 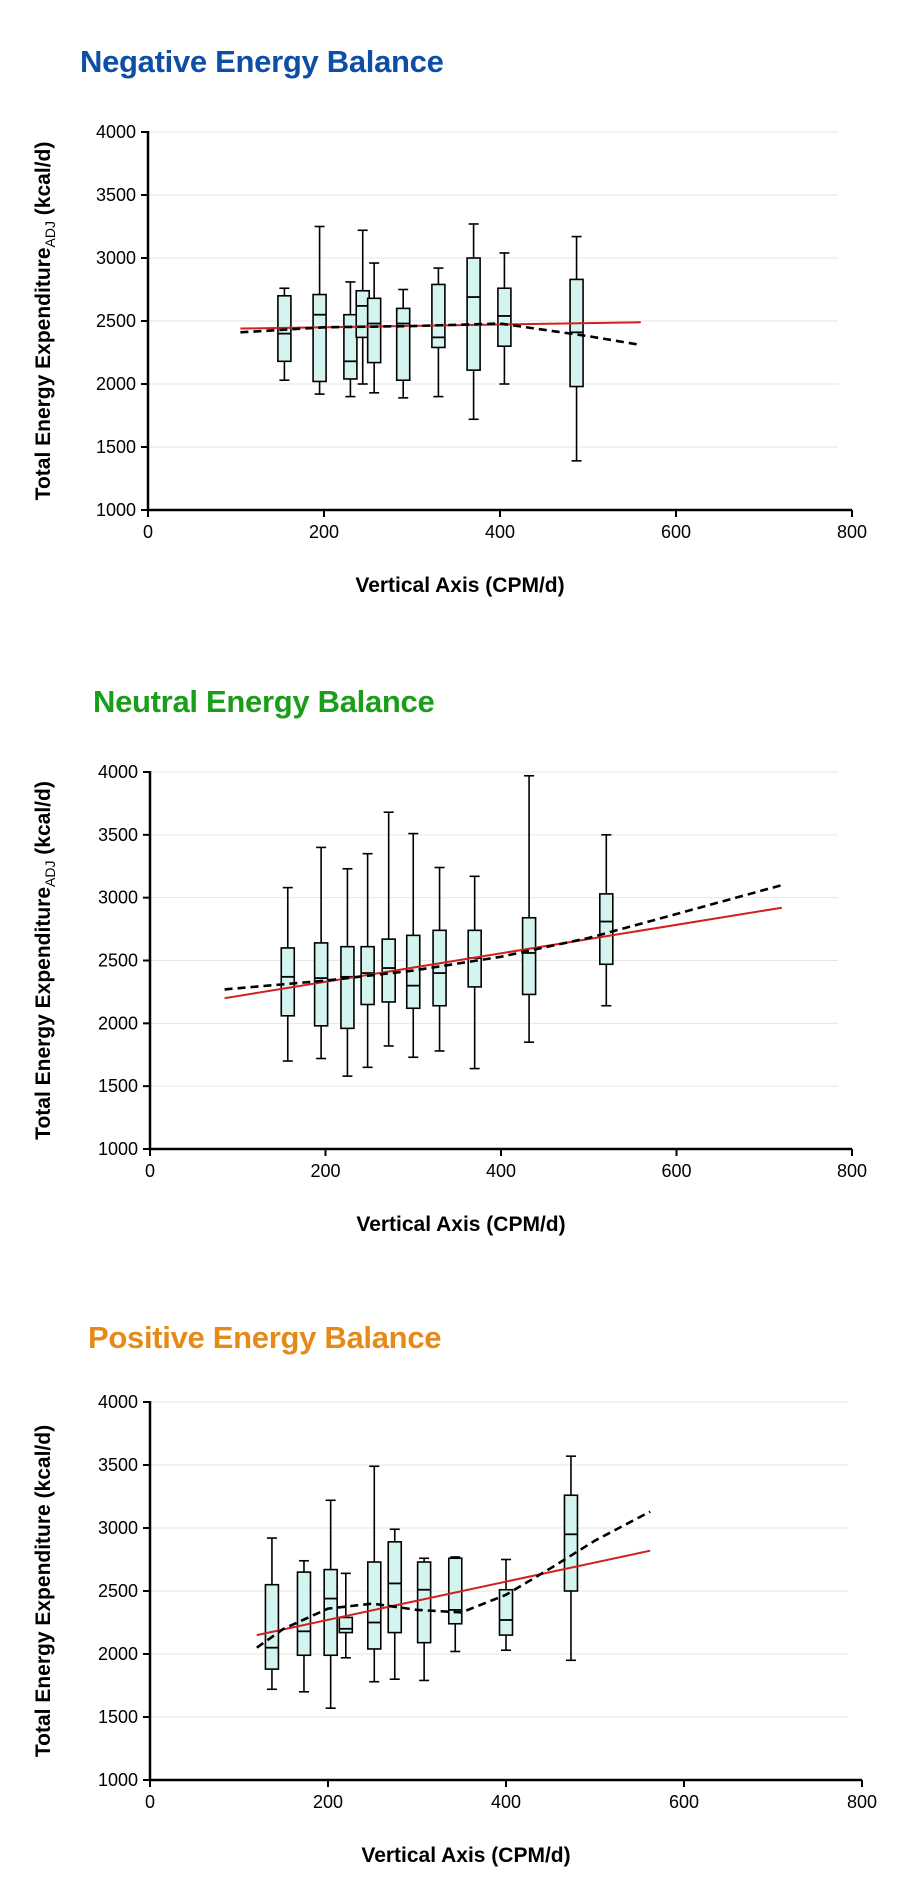 I want to click on chart-title: Positive Energy Balance, so click(x=265, y=1337).